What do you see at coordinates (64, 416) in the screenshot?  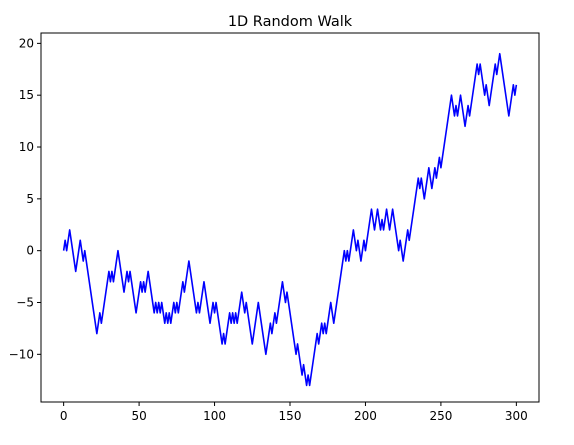 I see `x-tick-label: 0` at bounding box center [64, 416].